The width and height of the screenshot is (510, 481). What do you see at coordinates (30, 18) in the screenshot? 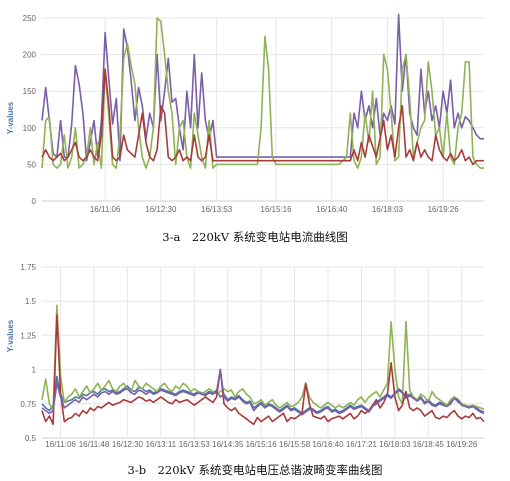
I see `chart-a-ytick-label: 250` at bounding box center [30, 18].